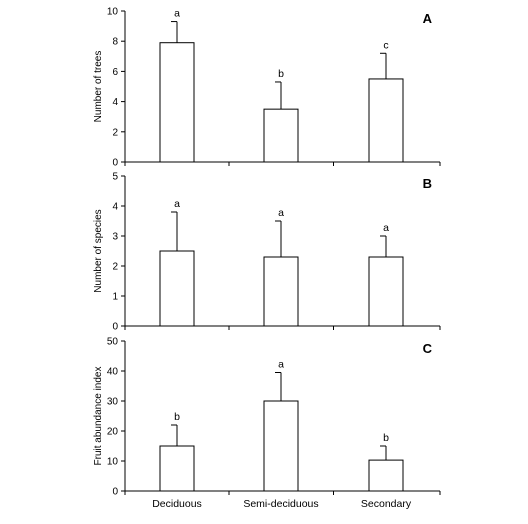  I want to click on y-tick-label: 1, so click(115, 297).